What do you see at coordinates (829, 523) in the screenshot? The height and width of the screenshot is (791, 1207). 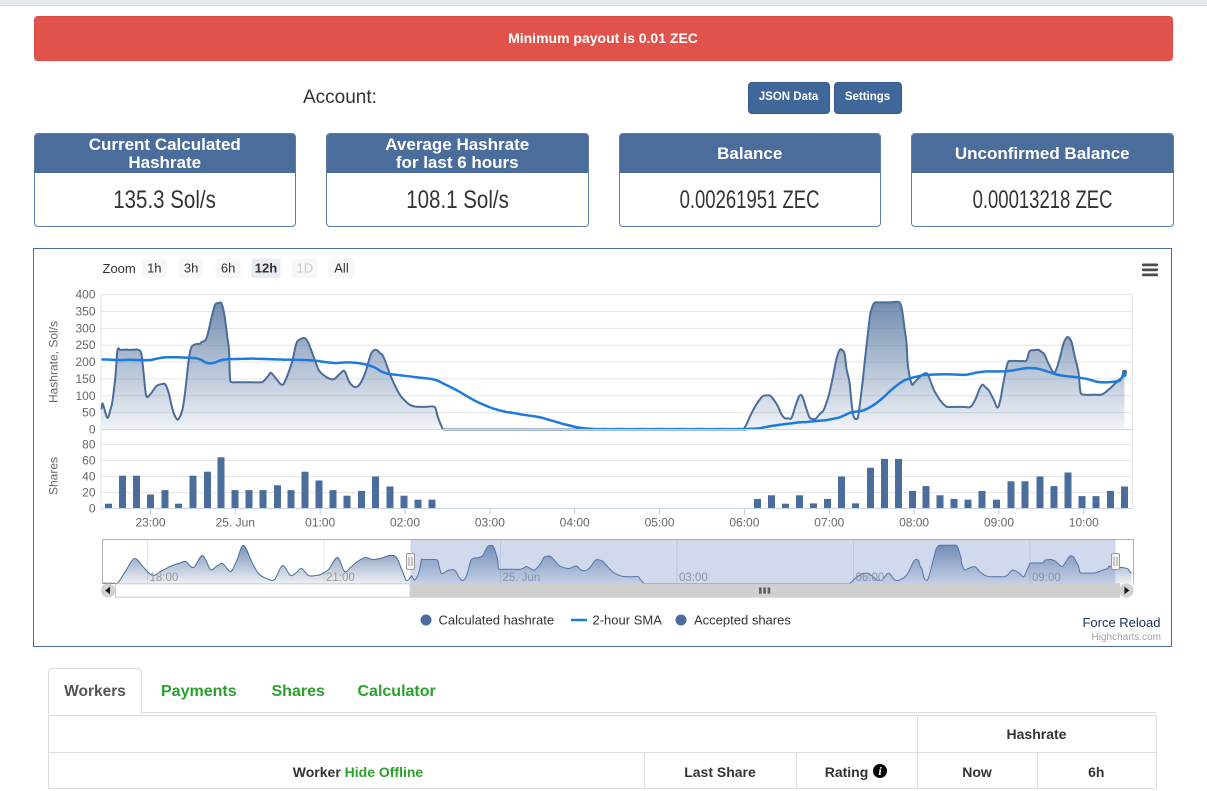 I see `svg-text: 07:00` at bounding box center [829, 523].